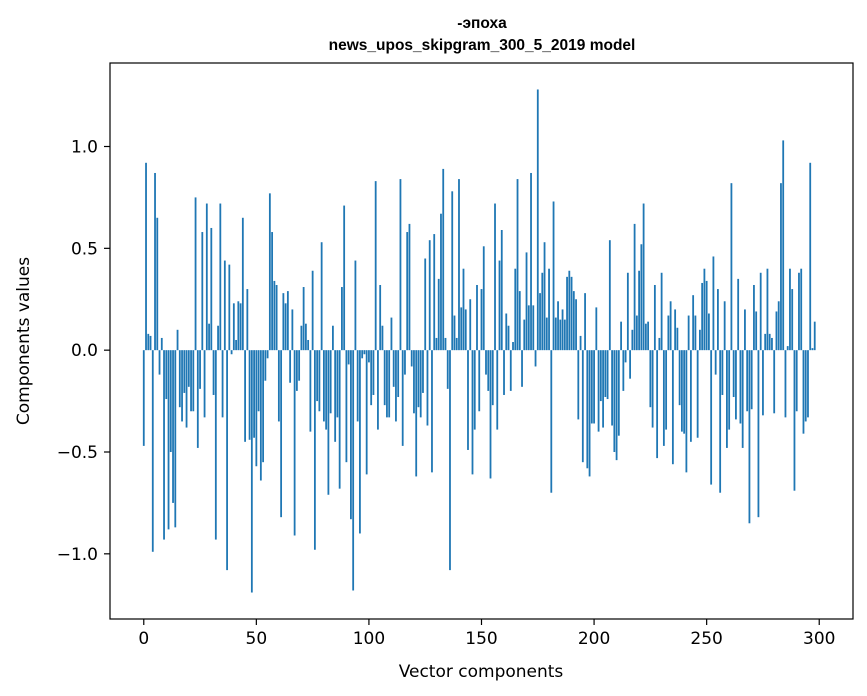 This screenshot has height=696, width=867. Describe the element at coordinates (482, 45) in the screenshot. I see `chart-subtitle: news_upos_skipgram_300_5_2019 model` at that location.